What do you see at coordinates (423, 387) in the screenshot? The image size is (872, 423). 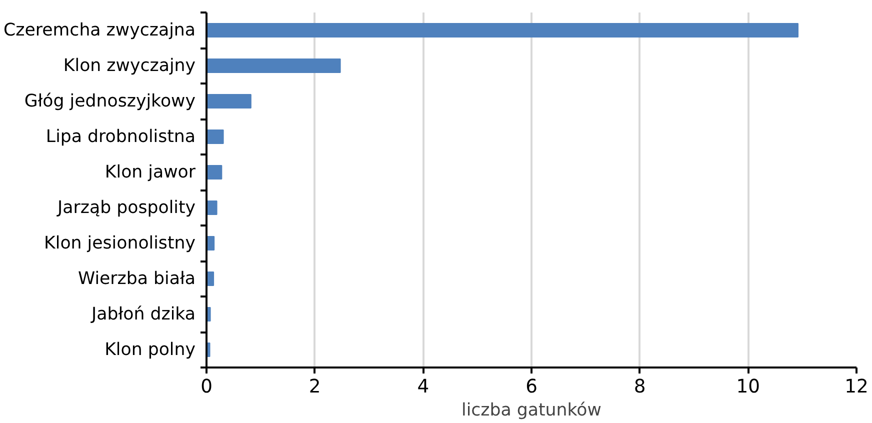 I see `x-tick-label: 4` at bounding box center [423, 387].